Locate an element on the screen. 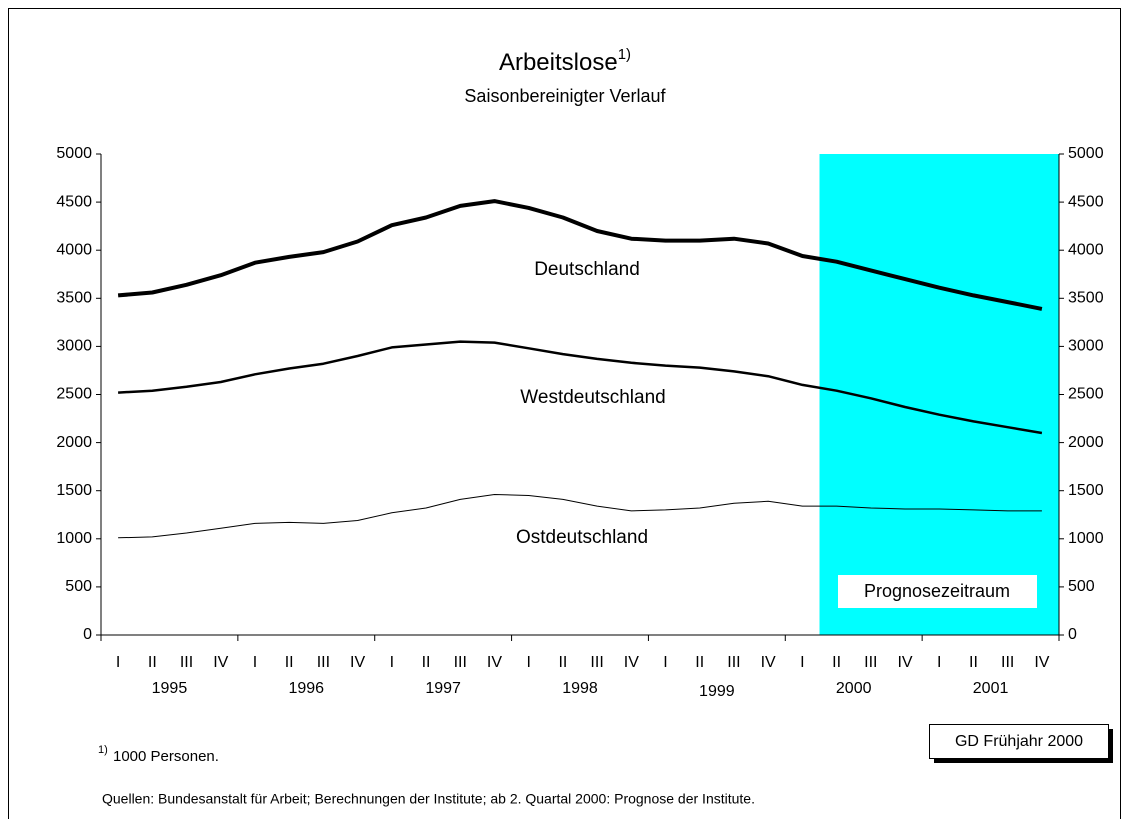 Image resolution: width=1130 pixels, height=819 pixels. badge-box is located at coordinates (1019, 741).